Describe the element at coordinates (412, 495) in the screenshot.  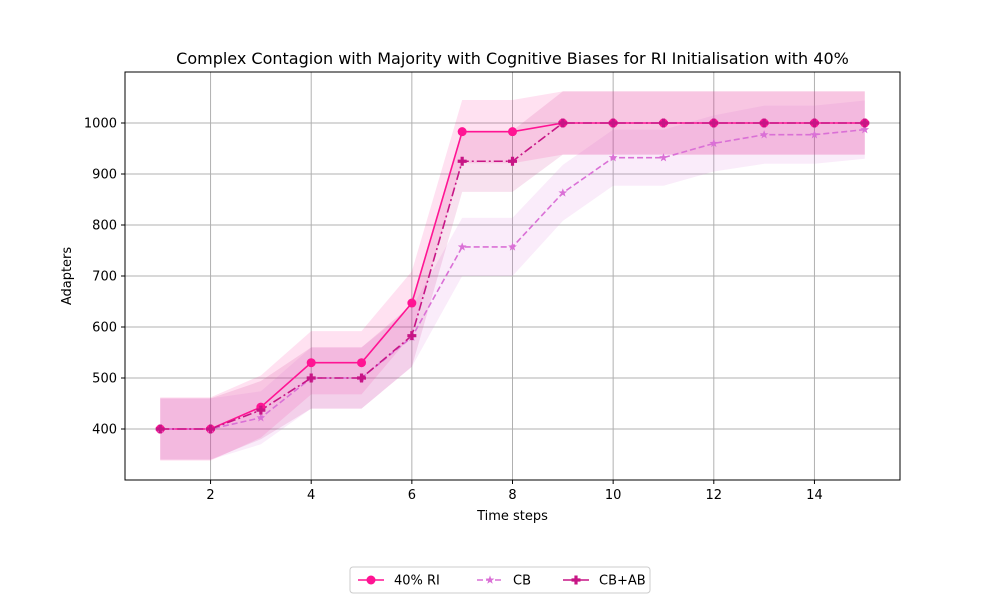
I see `x-tick-label: 6` at that location.